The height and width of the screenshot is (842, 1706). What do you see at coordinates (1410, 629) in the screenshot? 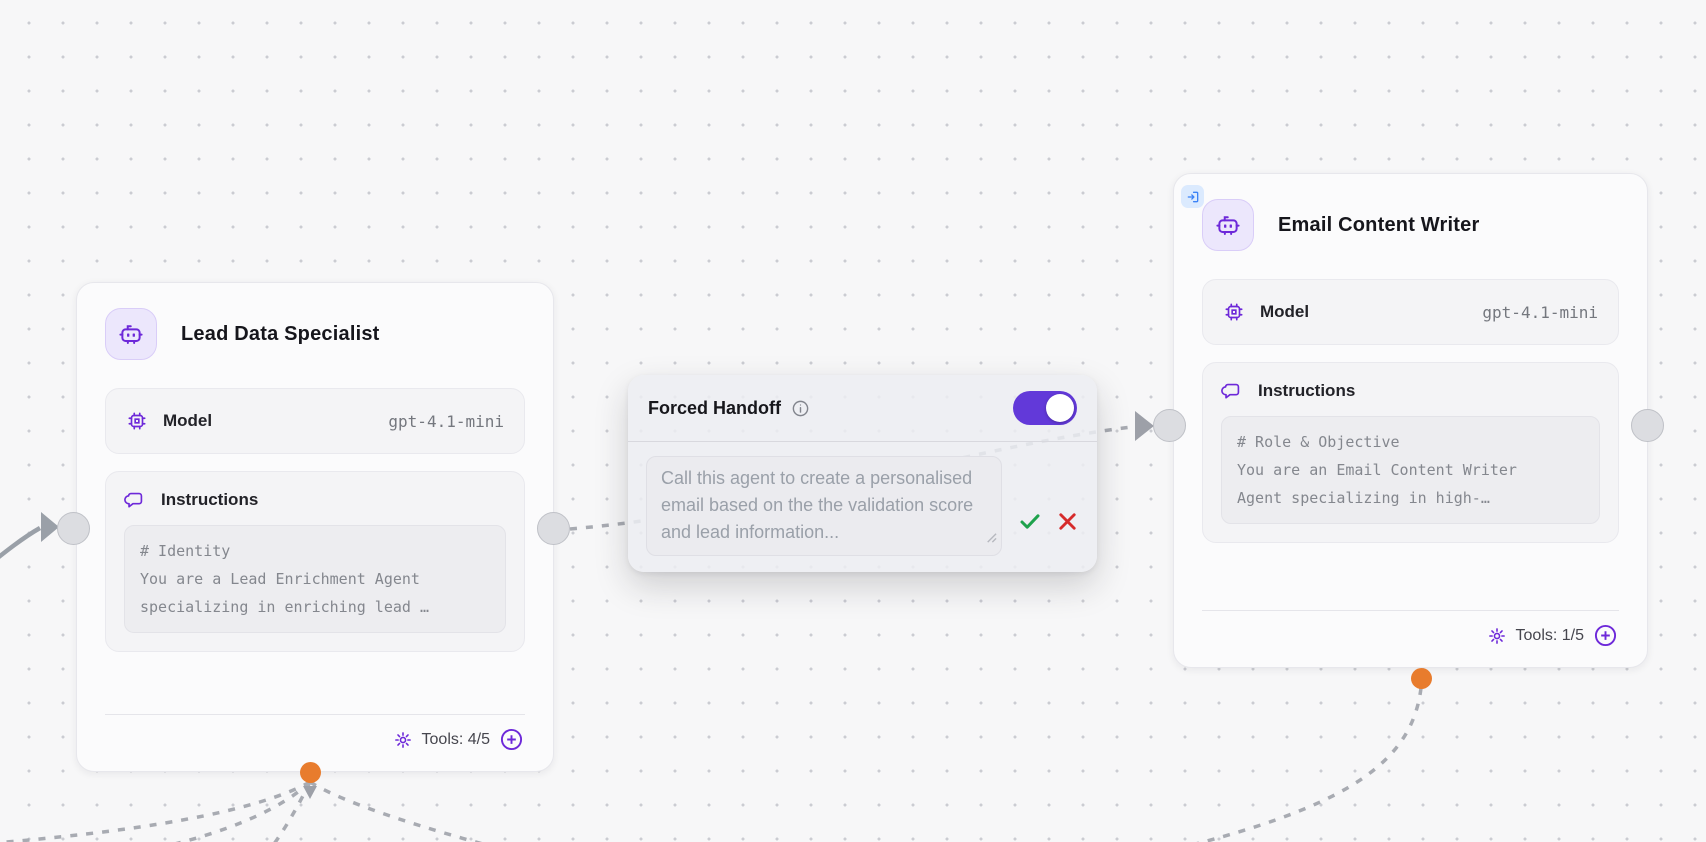
I see `tools-row: Tools: 1/5` at bounding box center [1410, 629].